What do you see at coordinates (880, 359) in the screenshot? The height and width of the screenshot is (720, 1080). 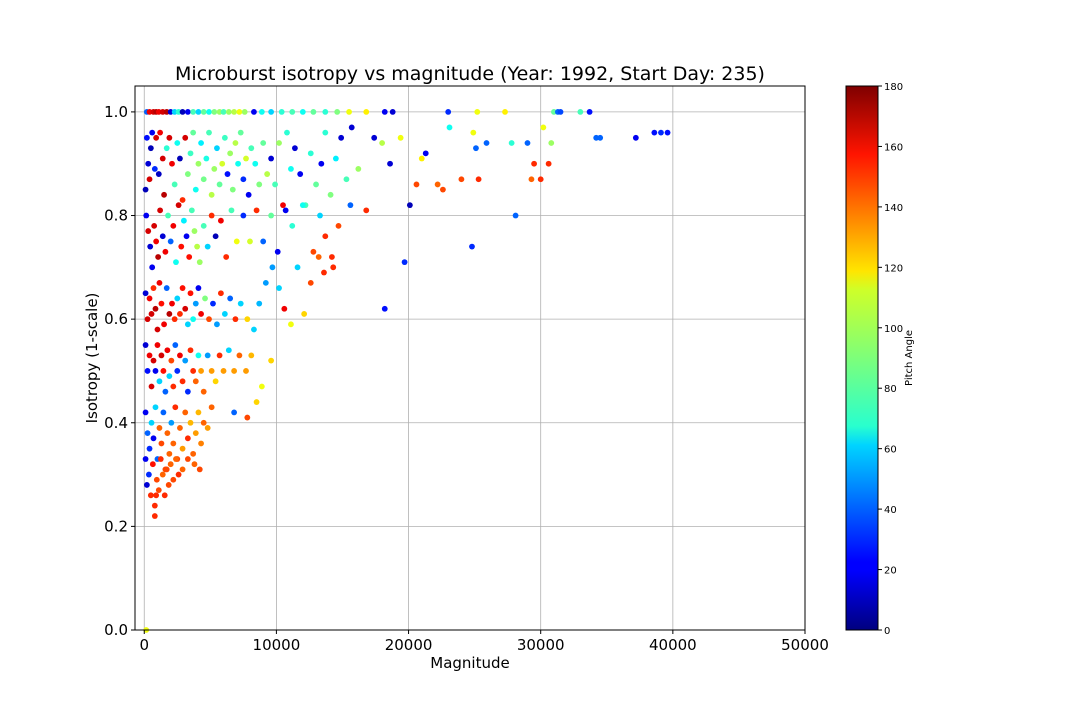 I see `colorbar: 0 20 40 60 80 100 120 140 160 180 Pitch Angle` at bounding box center [880, 359].